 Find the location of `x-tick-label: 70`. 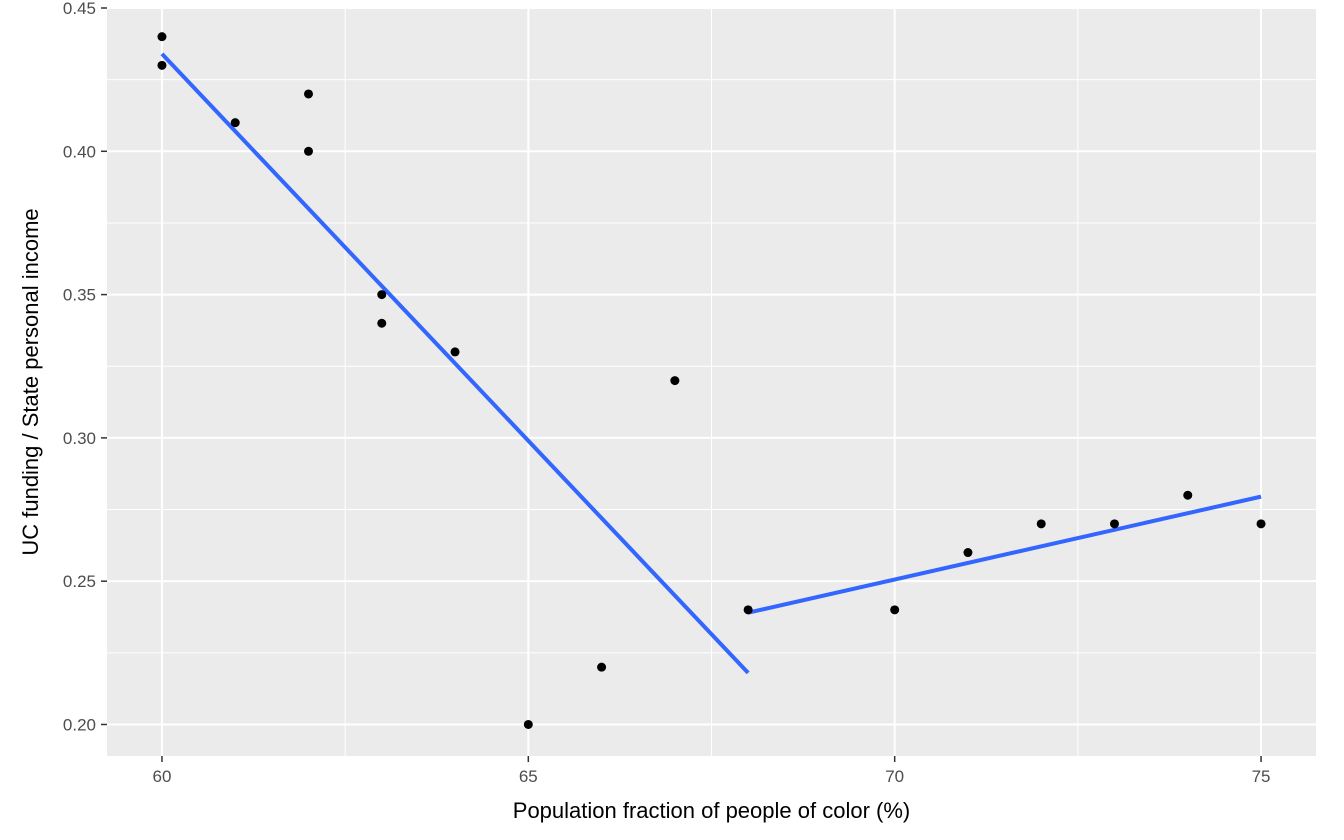

x-tick-label: 70 is located at coordinates (894, 776).